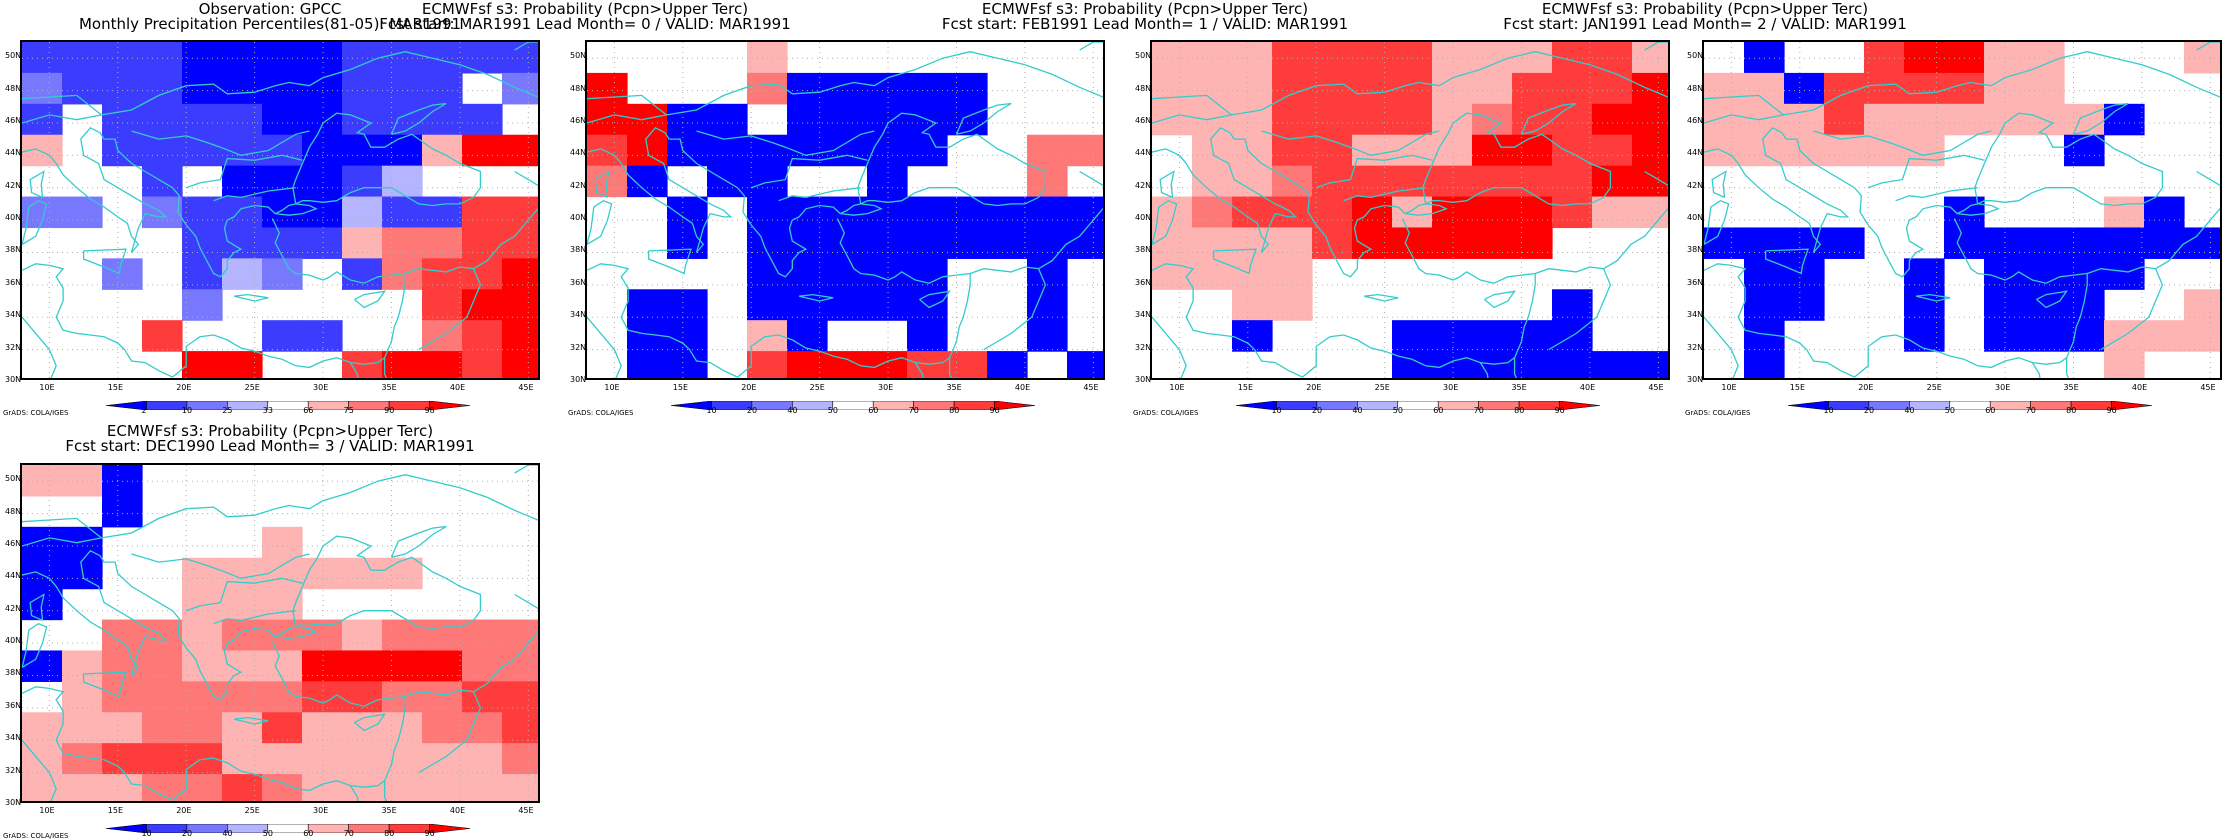 The width and height of the screenshot is (2240, 840). Describe the element at coordinates (1143, 153) in the screenshot. I see `lat-tick-label: 44N` at that location.